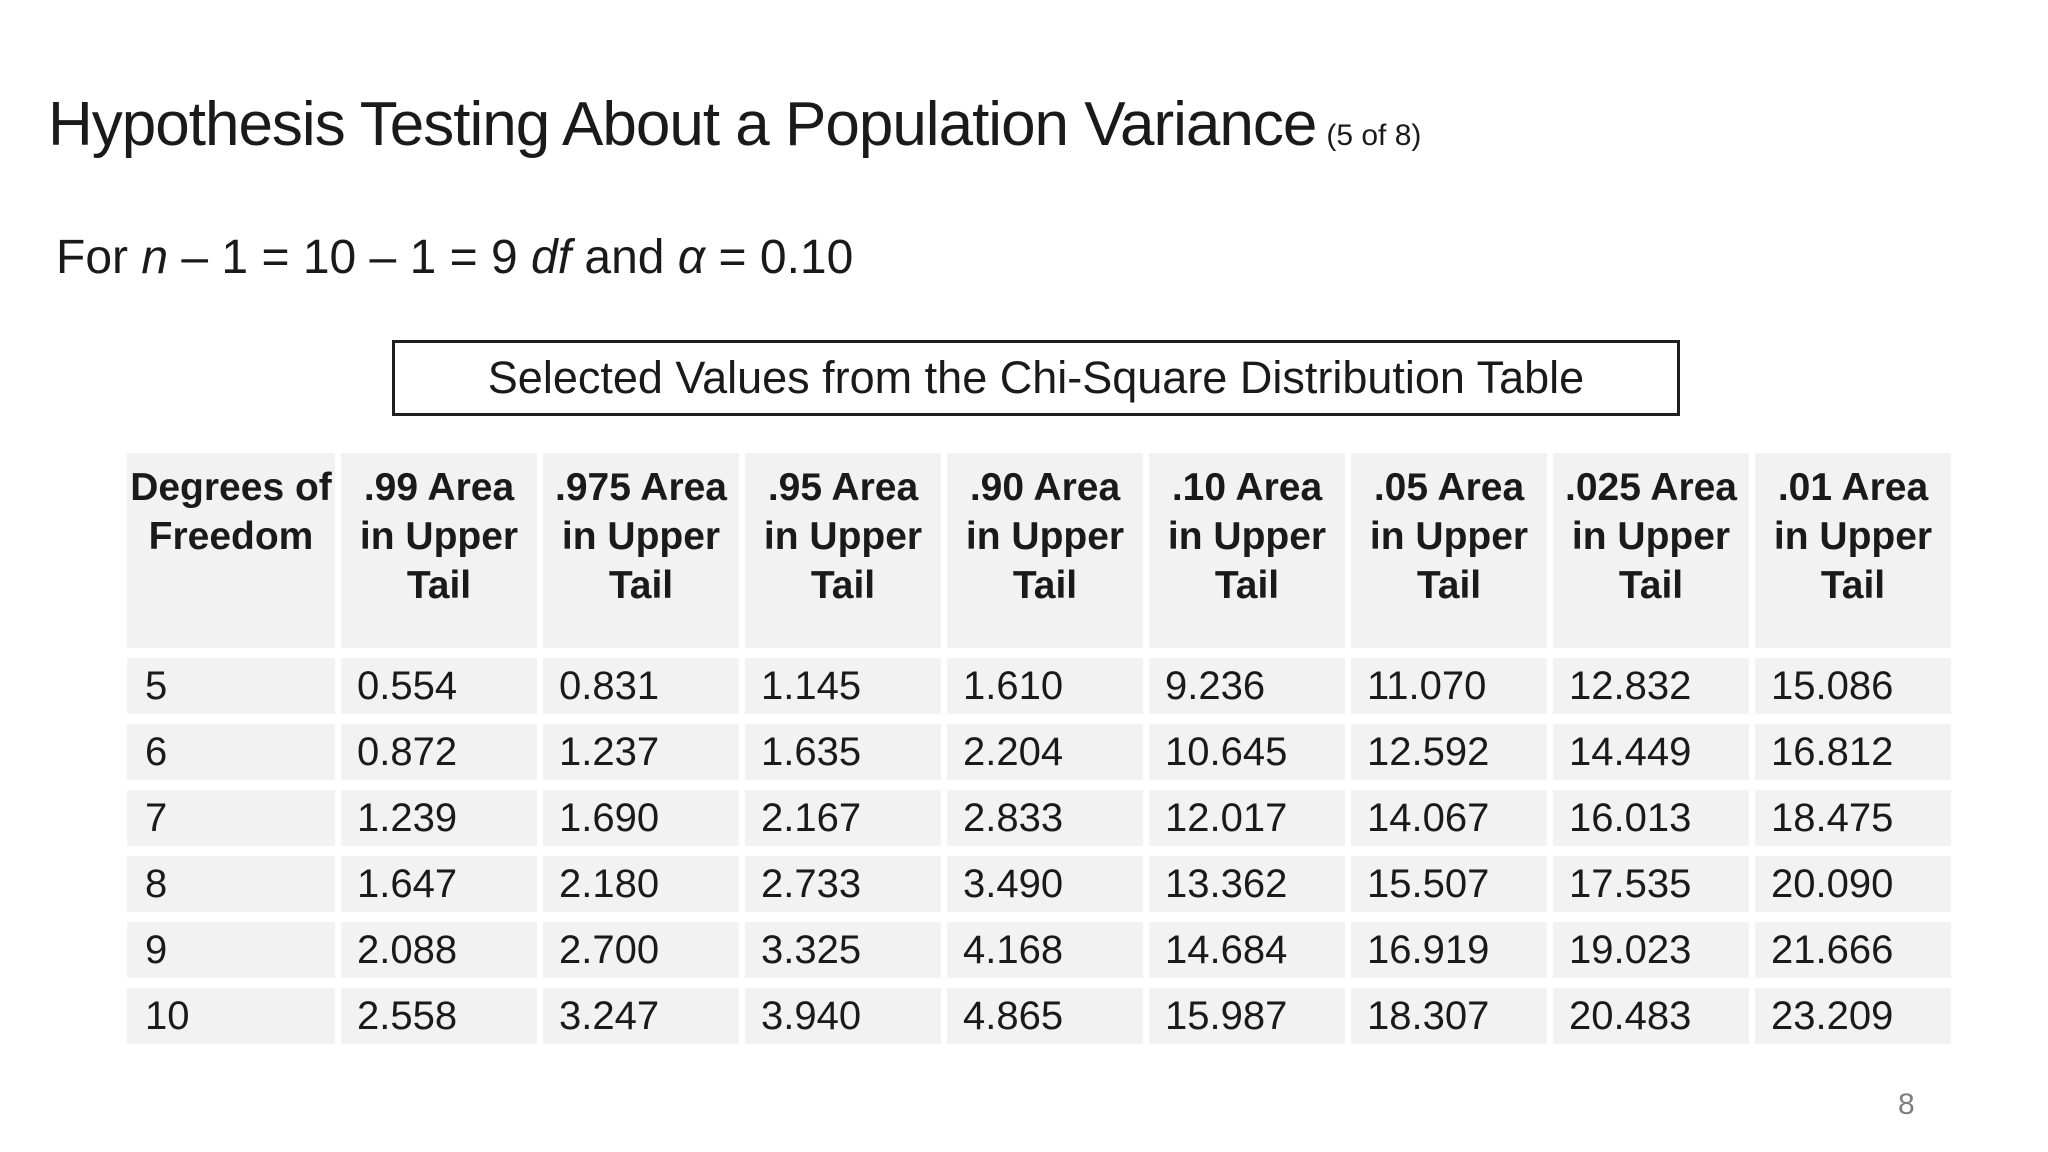  I want to click on value-cell: 2.088, so click(439, 950).